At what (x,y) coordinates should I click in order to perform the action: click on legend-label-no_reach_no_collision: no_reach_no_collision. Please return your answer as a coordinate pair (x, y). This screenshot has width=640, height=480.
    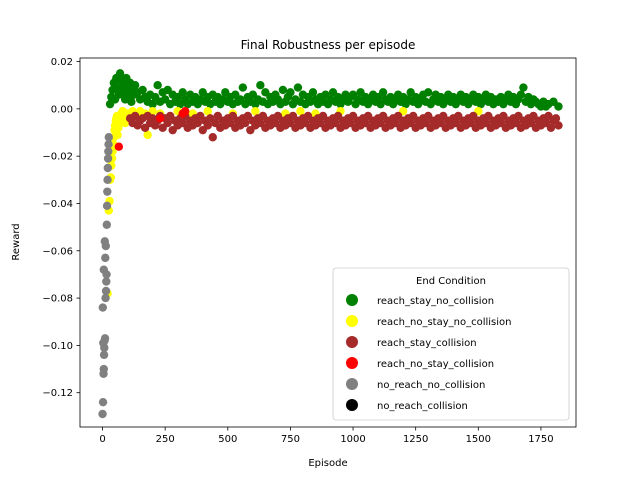
    Looking at the image, I should click on (431, 385).